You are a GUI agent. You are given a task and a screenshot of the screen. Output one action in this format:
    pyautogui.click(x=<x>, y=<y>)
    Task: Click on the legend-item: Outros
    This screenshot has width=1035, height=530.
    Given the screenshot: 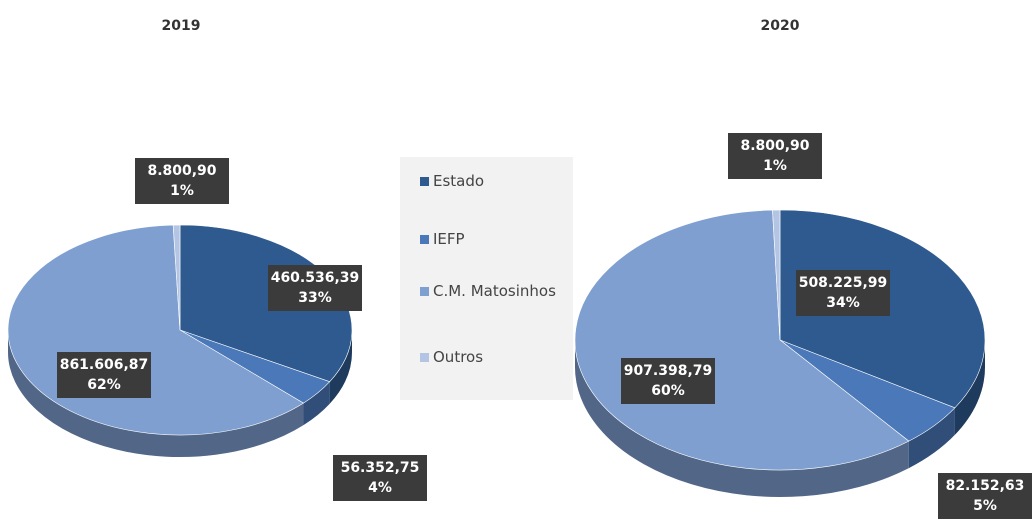 What is the action you would take?
    pyautogui.click(x=490, y=357)
    